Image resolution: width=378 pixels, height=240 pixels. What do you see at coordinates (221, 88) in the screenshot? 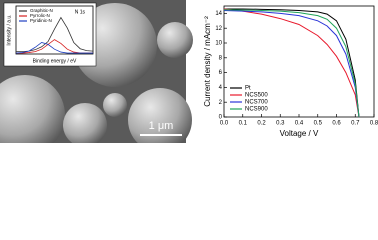
I see `y-tick-label: 4` at bounding box center [221, 88].